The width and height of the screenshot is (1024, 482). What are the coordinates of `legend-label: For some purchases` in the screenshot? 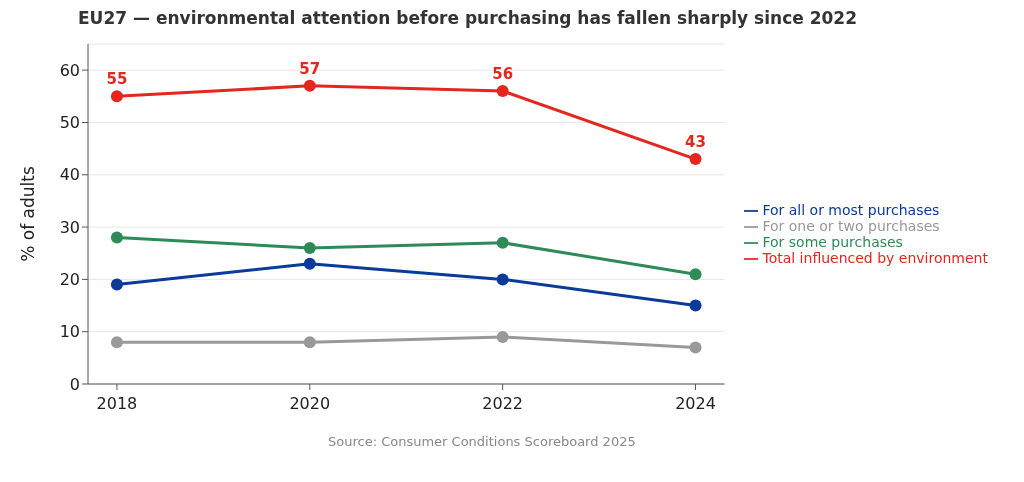 It's located at (832, 242).